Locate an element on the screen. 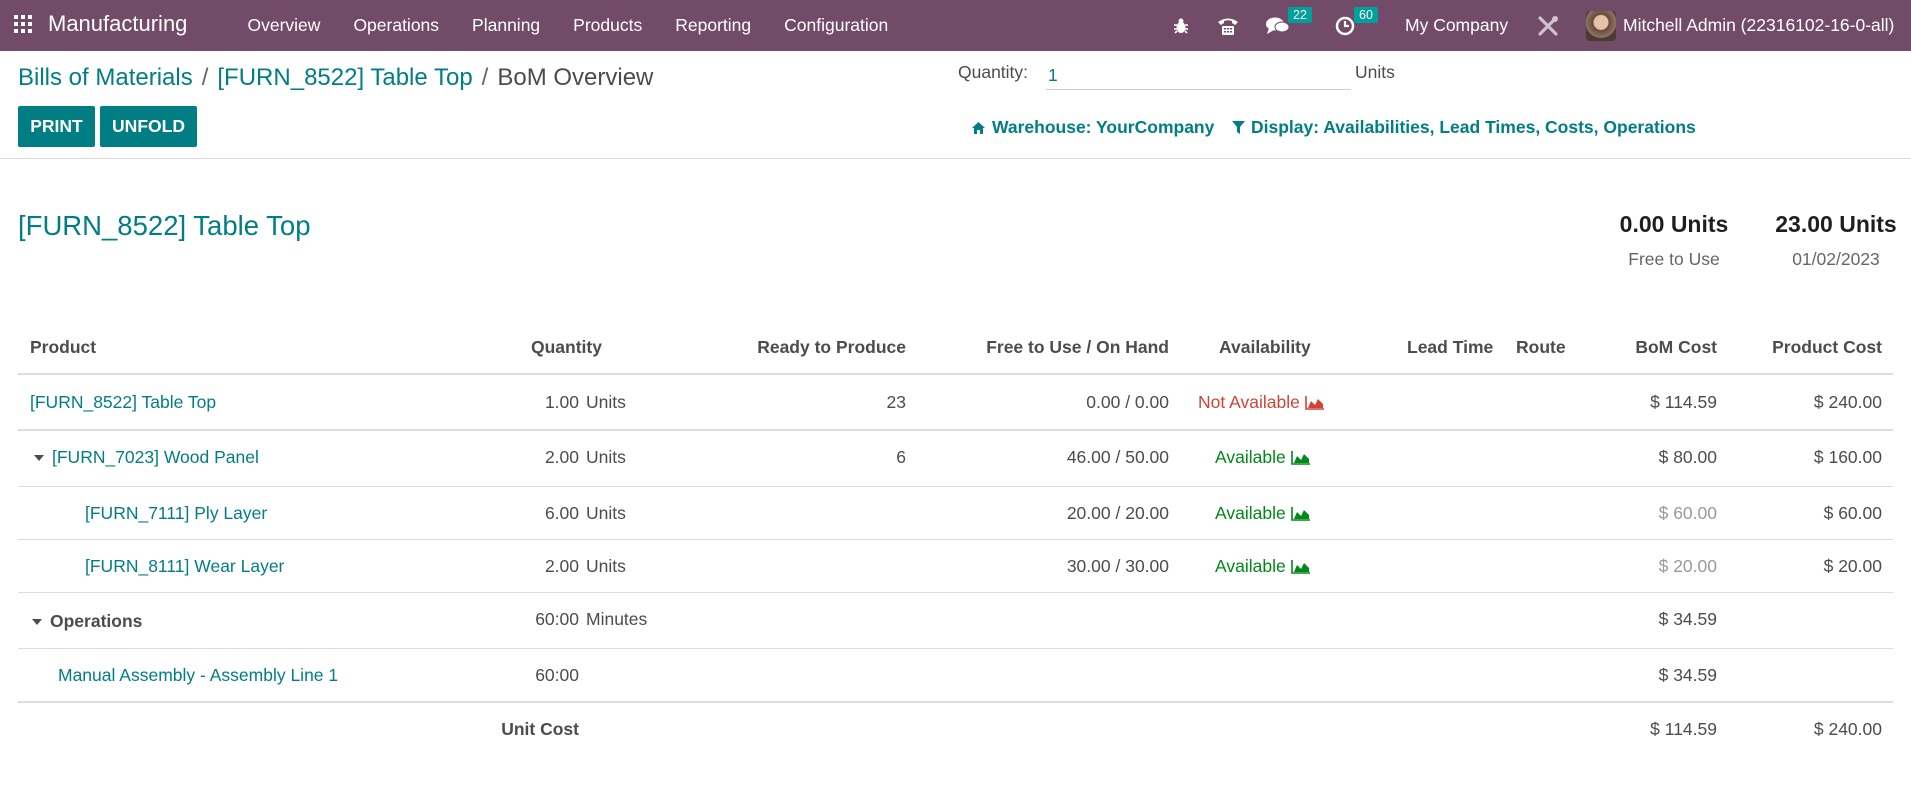 This screenshot has height=811, width=1911. print-button: PRINT is located at coordinates (56, 126).